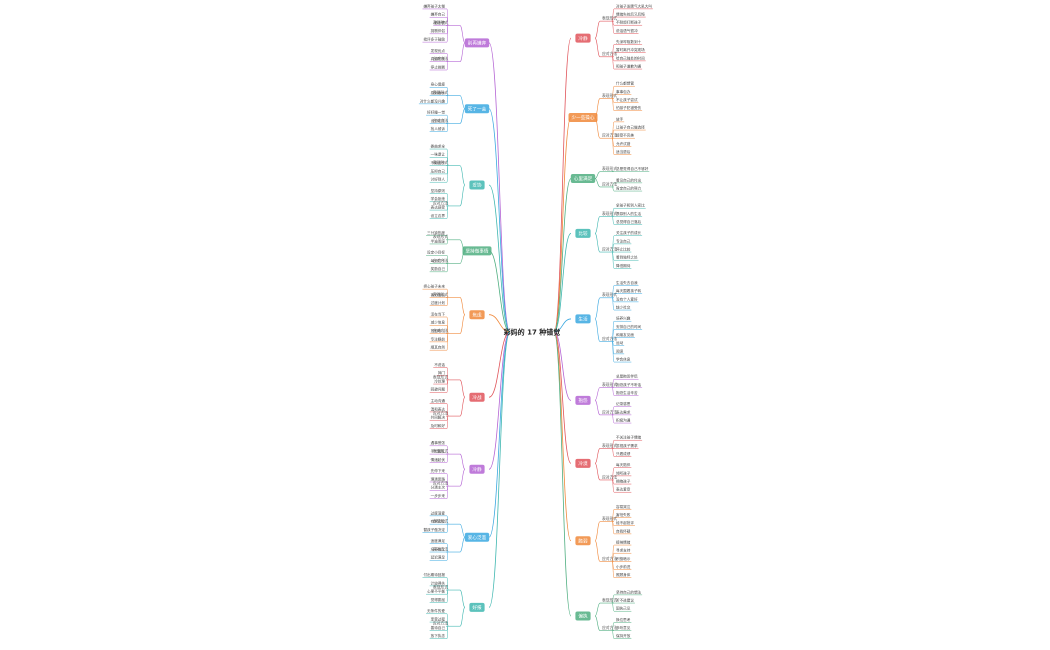 The width and height of the screenshot is (1050, 650). What do you see at coordinates (438, 170) in the screenshot?
I see `leaf-text: 压抑自己` at bounding box center [438, 170].